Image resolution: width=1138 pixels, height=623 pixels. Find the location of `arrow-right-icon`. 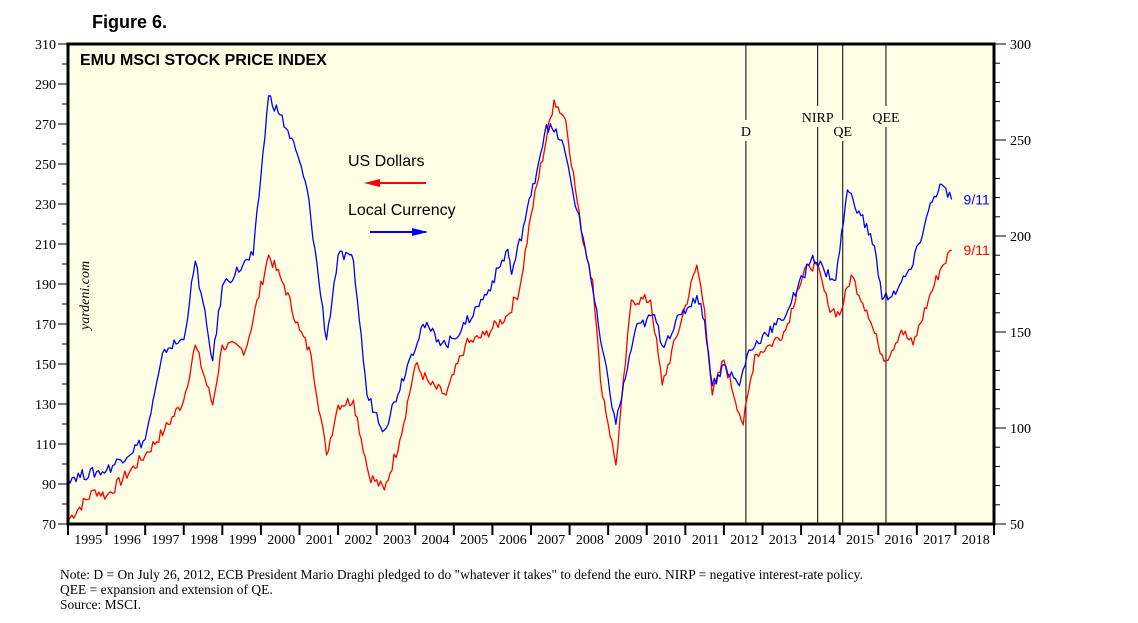

arrow-right-icon is located at coordinates (420, 232).